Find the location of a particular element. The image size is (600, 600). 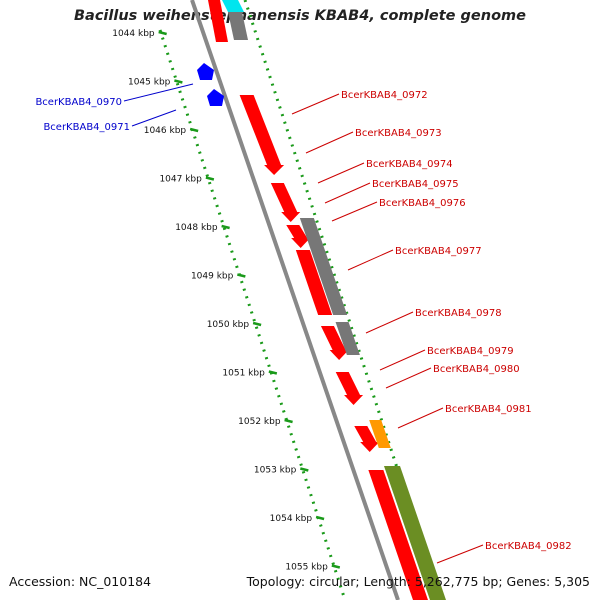

gene-label: BcerKBAB4_0976 is located at coordinates (422, 203).